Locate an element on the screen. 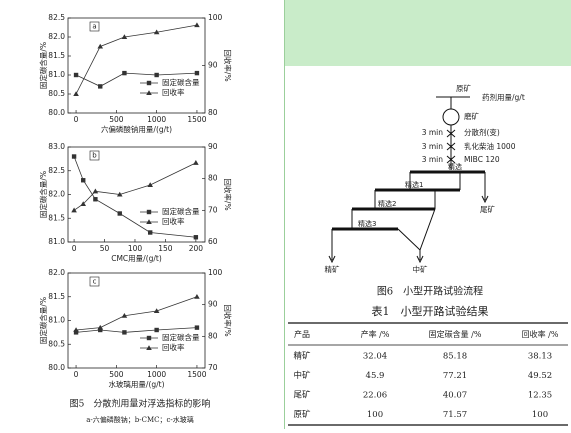 The height and width of the screenshot is (433, 571). reagent-cross is located at coordinates (451, 146).